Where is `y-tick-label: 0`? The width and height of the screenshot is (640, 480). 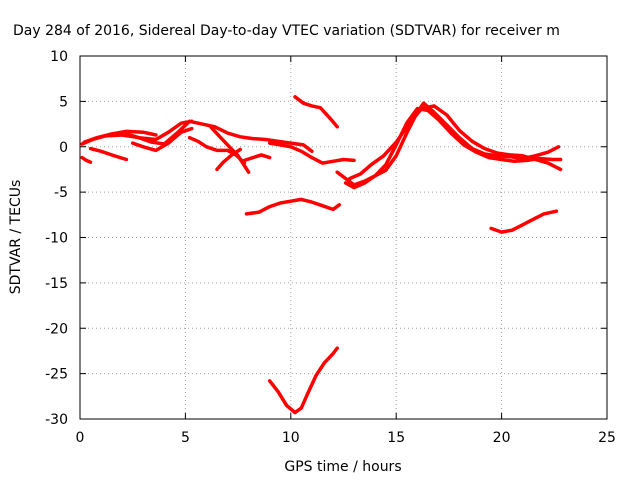
y-tick-label: 0 is located at coordinates (63, 148).